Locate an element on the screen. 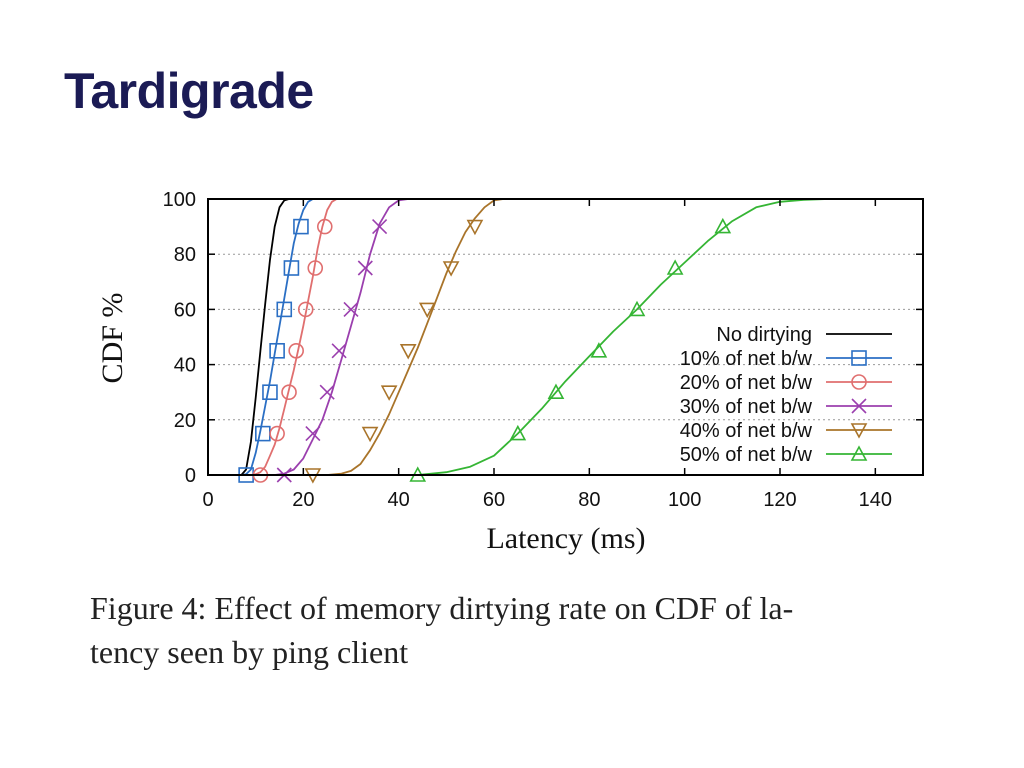 The image size is (1024, 768). legend-label: 20% of net b/w is located at coordinates (746, 383).